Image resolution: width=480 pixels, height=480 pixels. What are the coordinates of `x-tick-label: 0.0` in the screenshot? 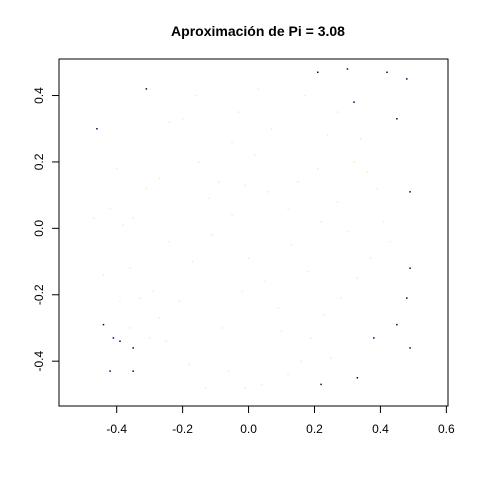 It's located at (248, 429).